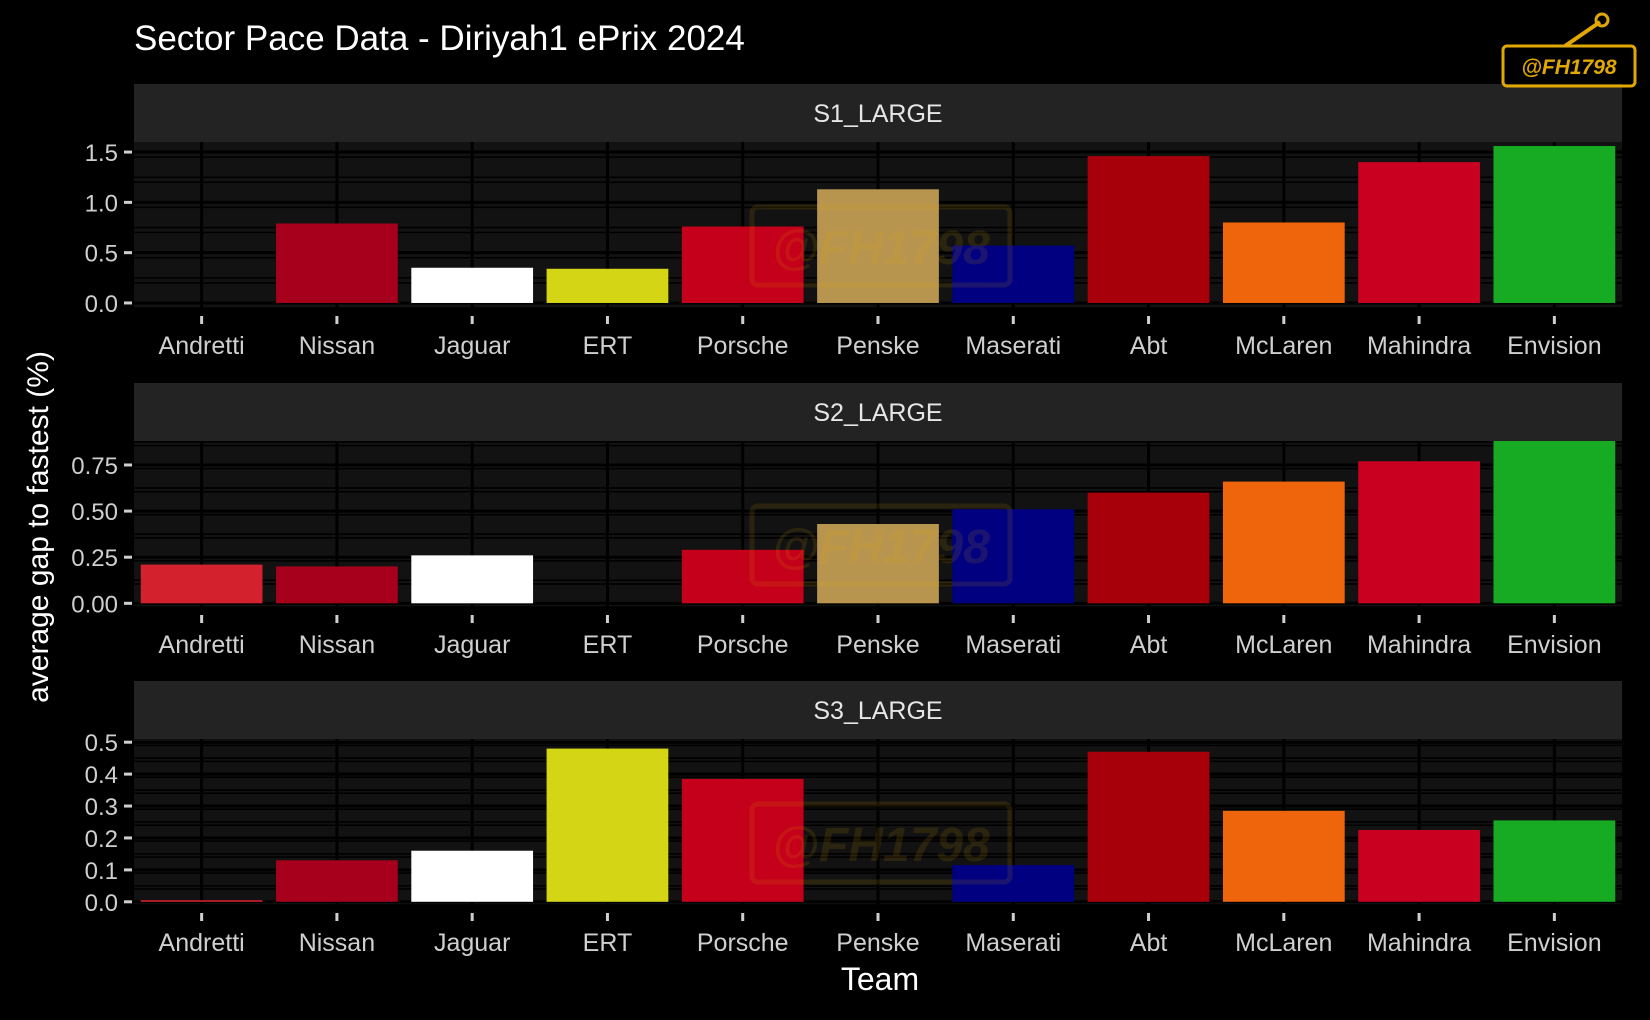 The height and width of the screenshot is (1020, 1650). Describe the element at coordinates (101, 871) in the screenshot. I see `y-tick-label: 0.1` at that location.